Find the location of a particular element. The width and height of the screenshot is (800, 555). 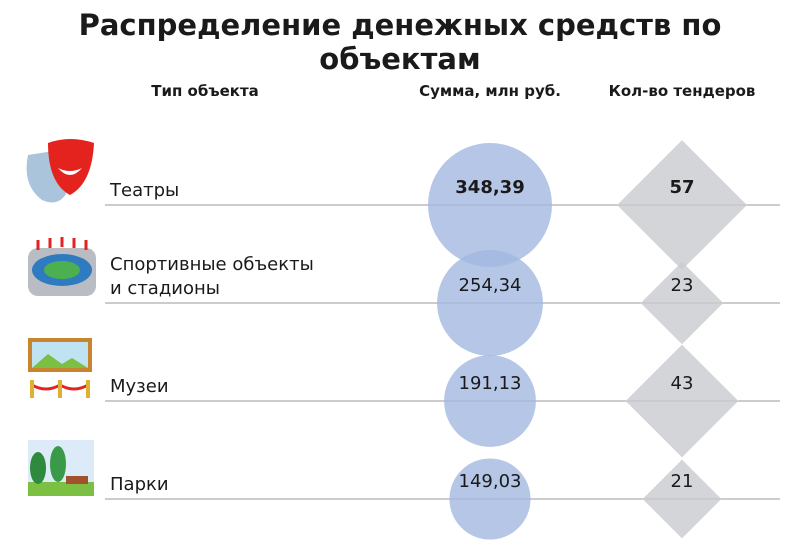

category-label: Парки is located at coordinates (139, 484).